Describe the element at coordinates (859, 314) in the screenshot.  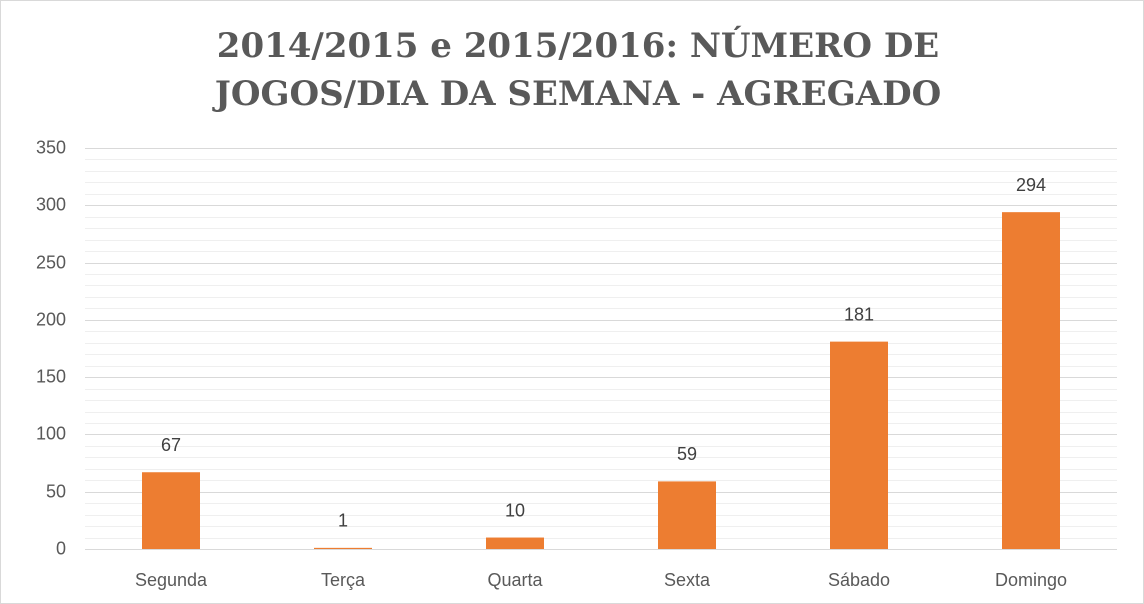
I see `data-label: 181` at that location.